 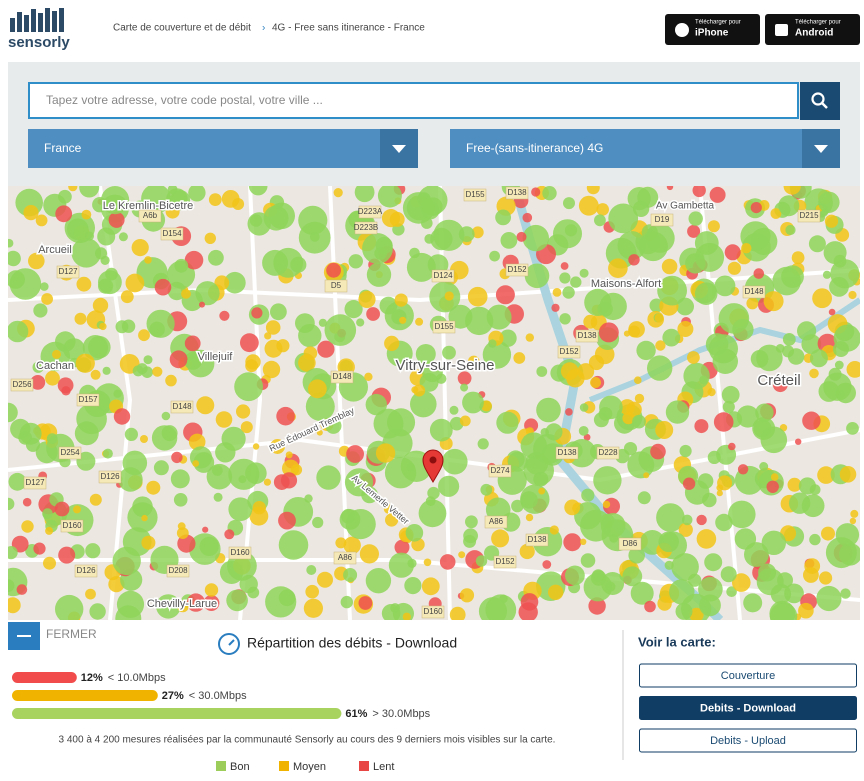 I want to click on place-label: Villejuif, so click(x=216, y=357).